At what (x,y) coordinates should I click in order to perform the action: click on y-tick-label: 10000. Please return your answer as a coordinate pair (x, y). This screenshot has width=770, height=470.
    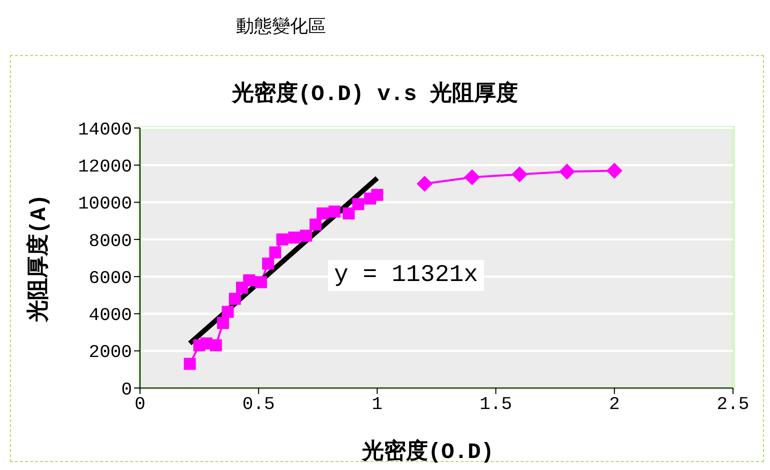
    Looking at the image, I should click on (105, 204).